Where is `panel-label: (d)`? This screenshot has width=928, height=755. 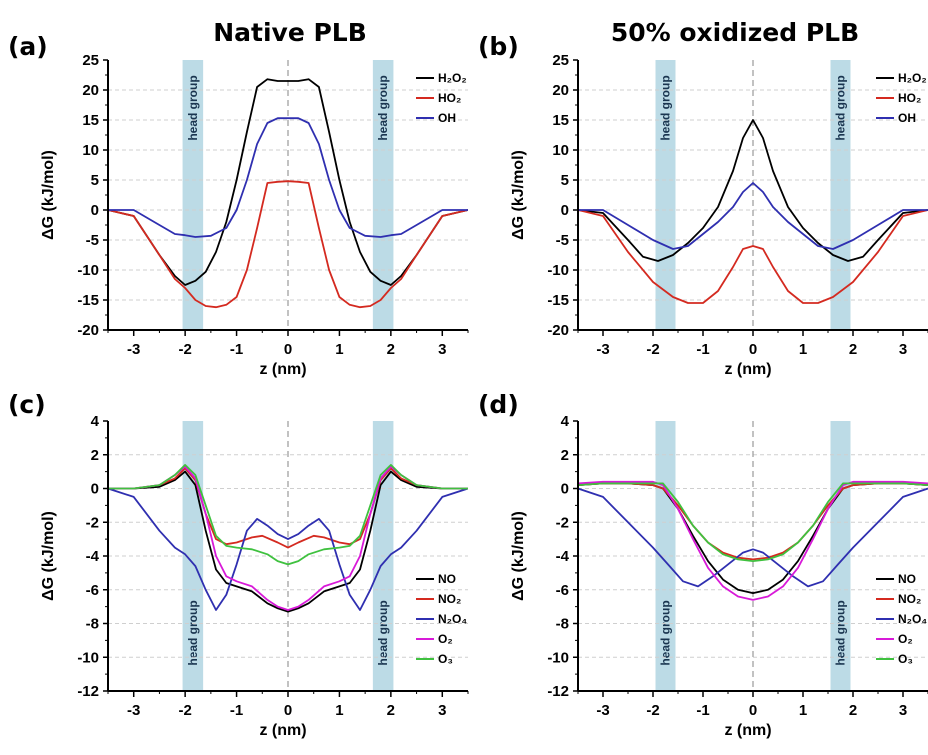 panel-label: (d) is located at coordinates (498, 404).